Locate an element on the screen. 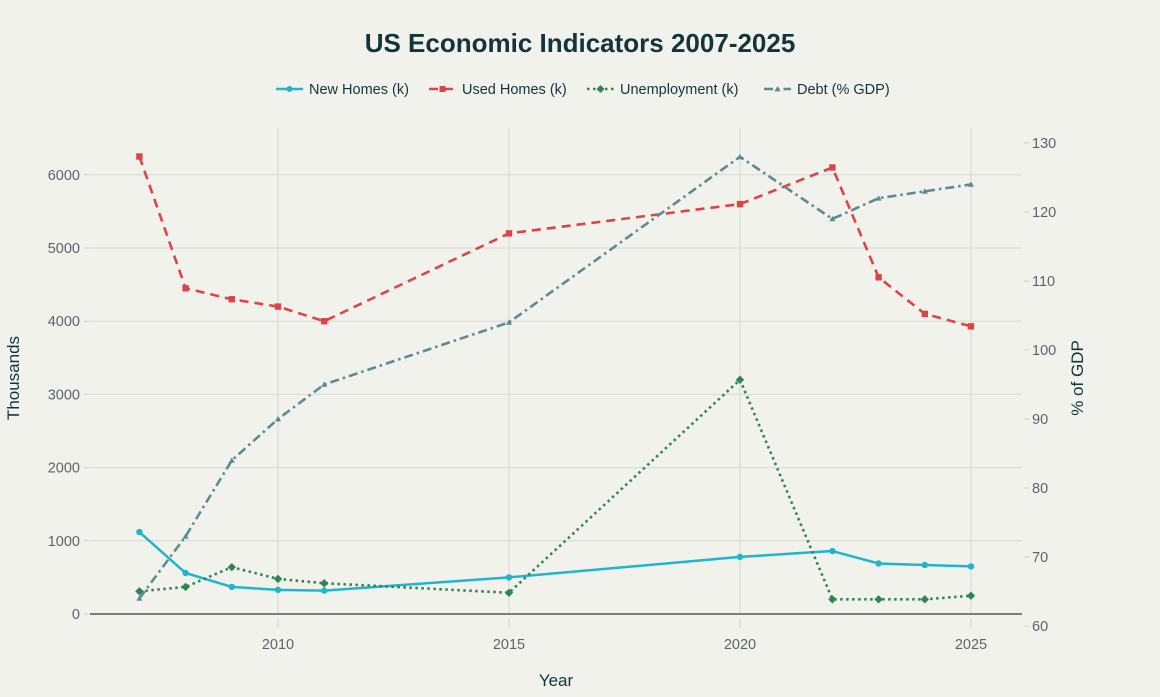 This screenshot has width=1160, height=697. legend-item: New Homes (k) is located at coordinates (342, 90).